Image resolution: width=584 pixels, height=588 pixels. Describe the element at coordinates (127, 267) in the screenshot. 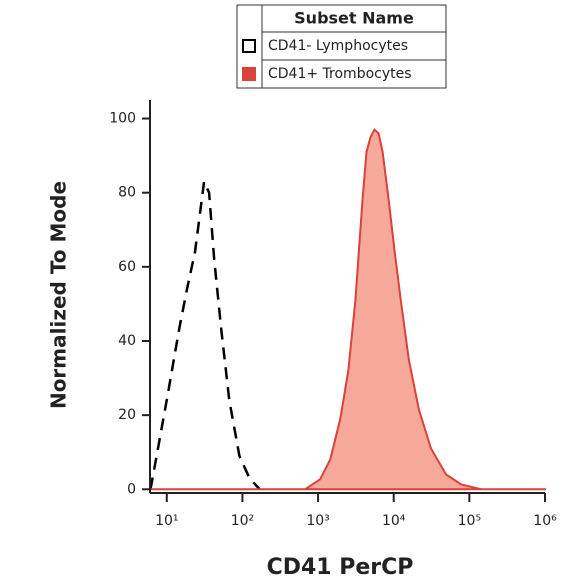

I see `y-tick-label: 60` at that location.